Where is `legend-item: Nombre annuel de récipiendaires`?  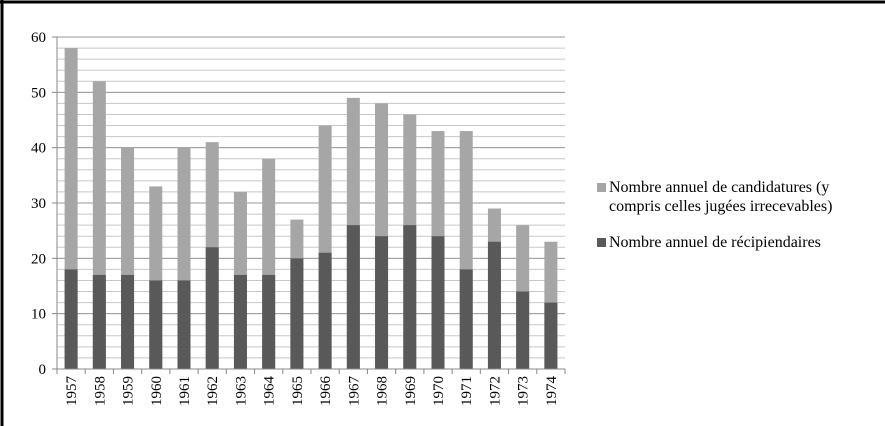
legend-item: Nombre annuel de récipiendaires is located at coordinates (740, 242).